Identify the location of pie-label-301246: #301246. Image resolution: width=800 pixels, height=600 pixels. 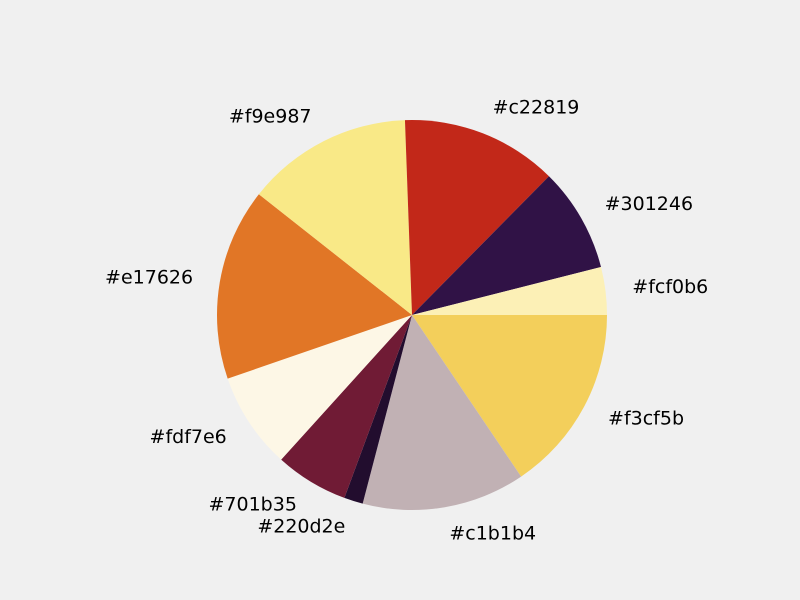
(649, 204).